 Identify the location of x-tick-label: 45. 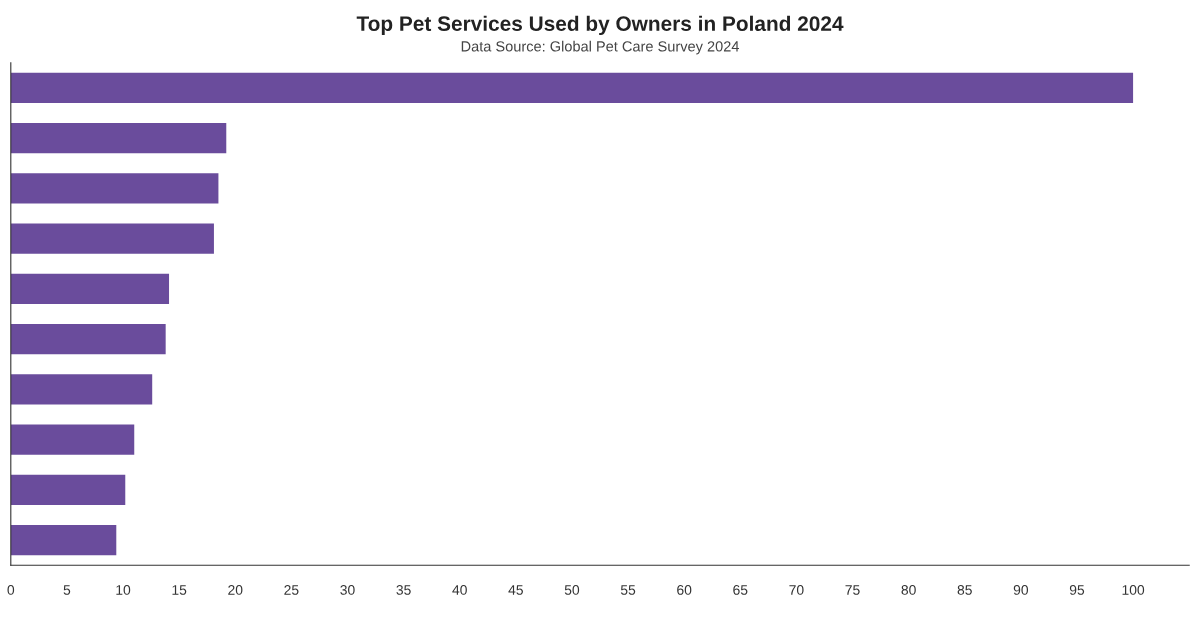
(515, 590).